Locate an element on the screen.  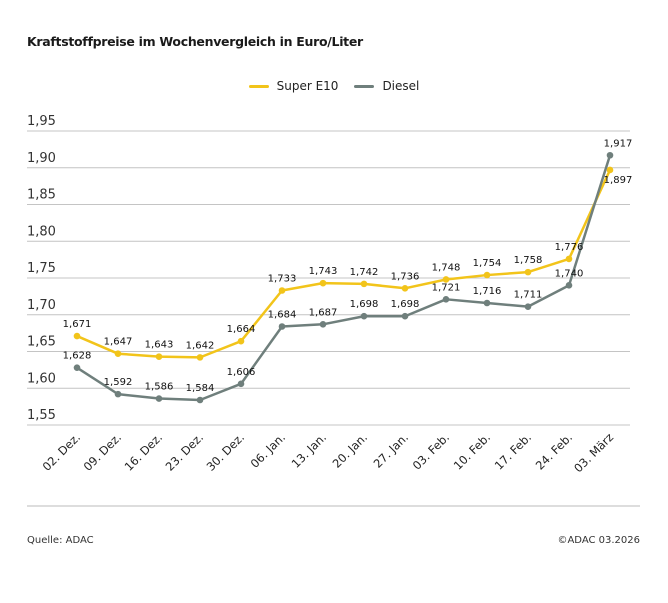
x-tick-label: 30. Dez. is located at coordinates (226, 452).